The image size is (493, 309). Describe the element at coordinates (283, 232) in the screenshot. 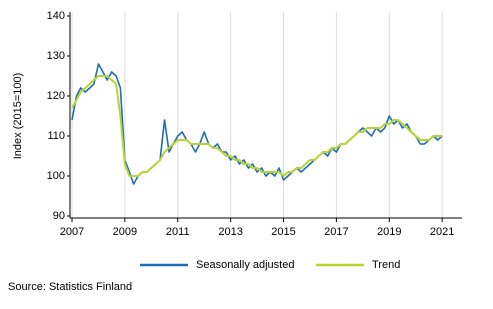

I see `x-tick-label: 2015` at that location.